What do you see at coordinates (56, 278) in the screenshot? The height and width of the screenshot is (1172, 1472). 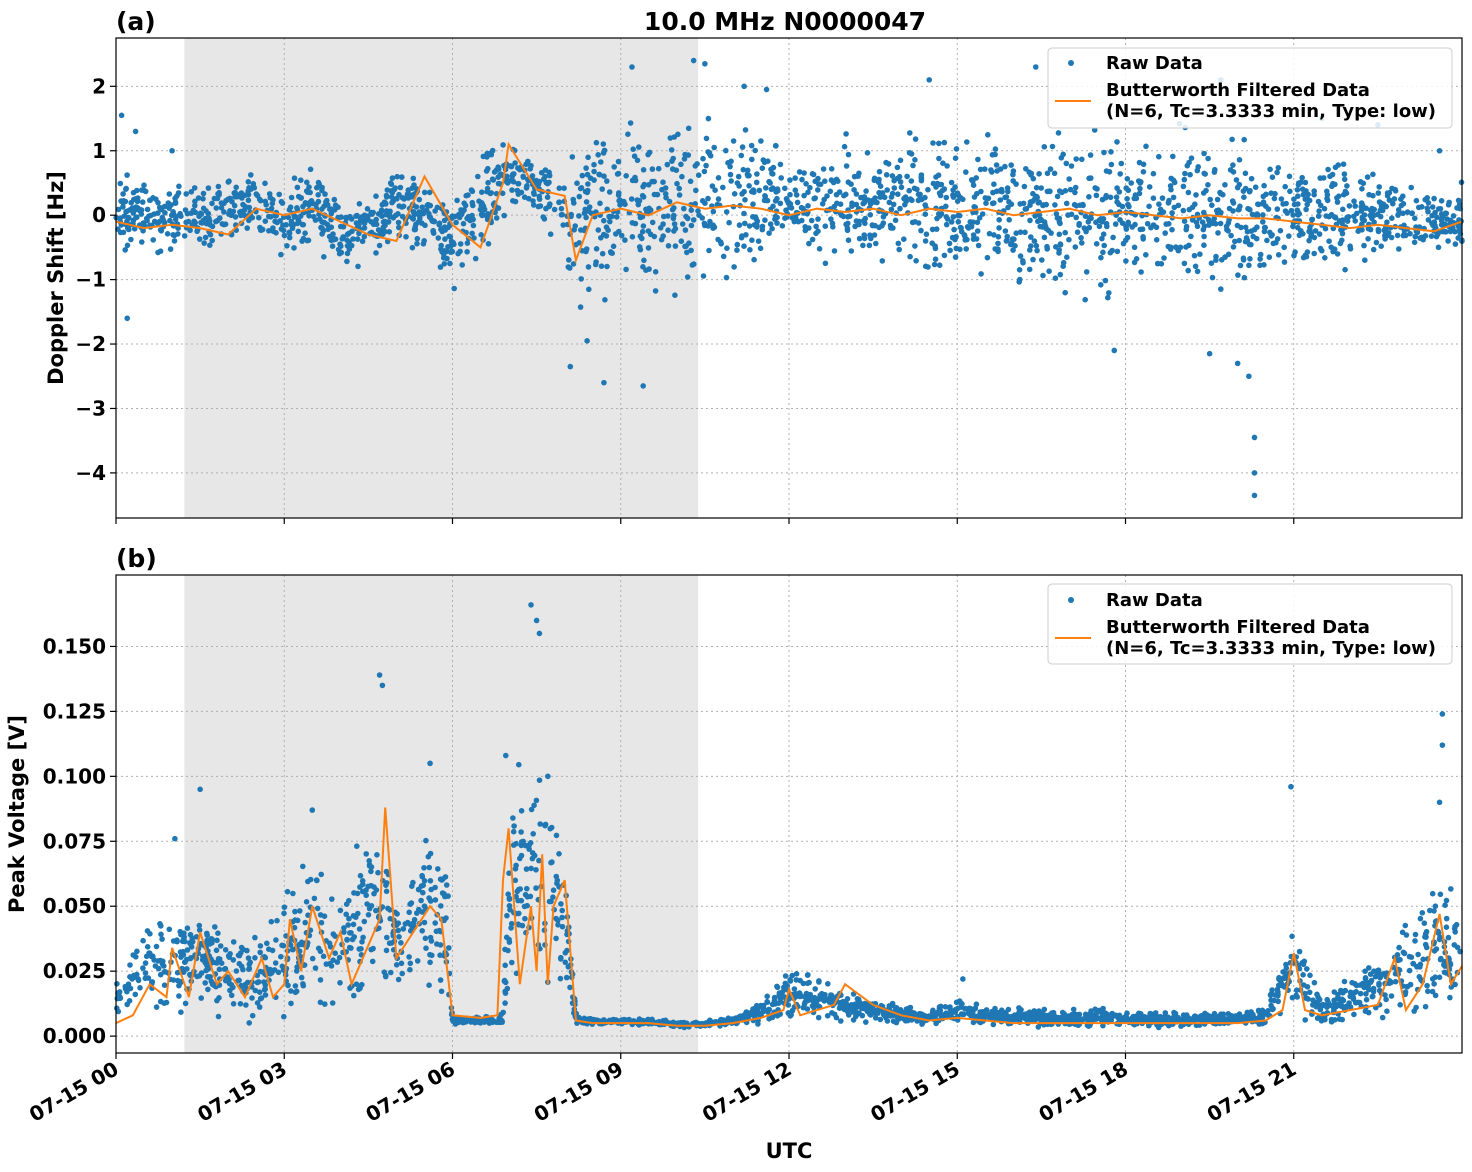 I see `y-axis-label-a: Doppler Shift [Hz]` at bounding box center [56, 278].